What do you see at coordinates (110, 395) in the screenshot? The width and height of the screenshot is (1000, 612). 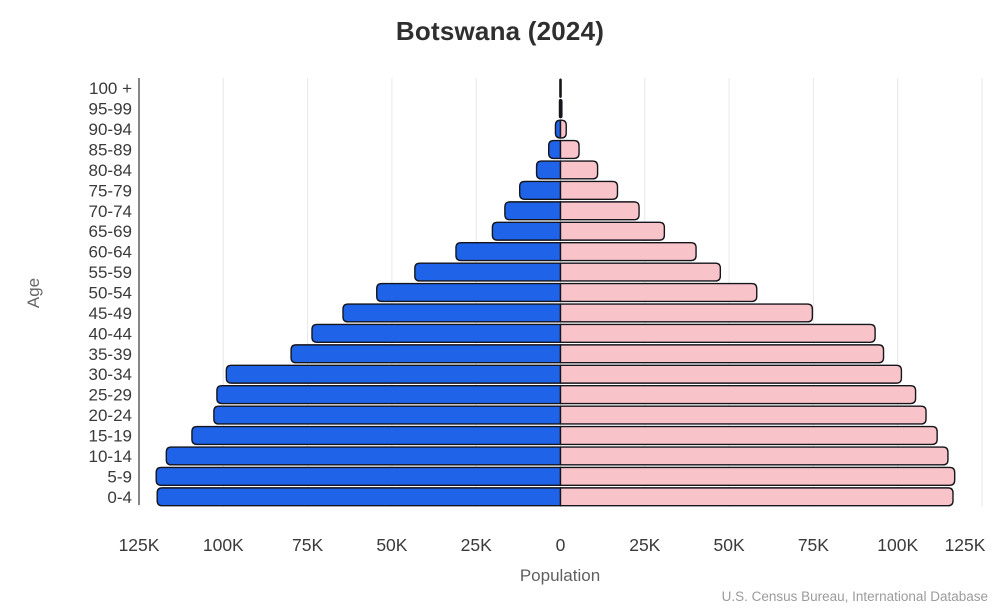 I see `y-axis-label: 25-29` at bounding box center [110, 395].